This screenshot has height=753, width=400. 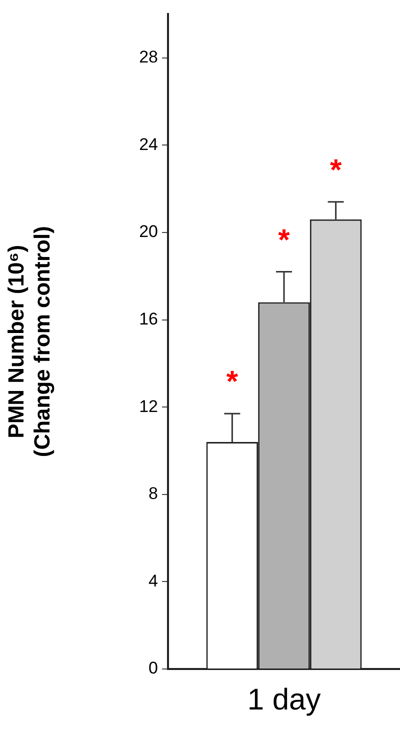 What do you see at coordinates (148, 232) in the screenshot?
I see `y-tick-label: 20` at bounding box center [148, 232].